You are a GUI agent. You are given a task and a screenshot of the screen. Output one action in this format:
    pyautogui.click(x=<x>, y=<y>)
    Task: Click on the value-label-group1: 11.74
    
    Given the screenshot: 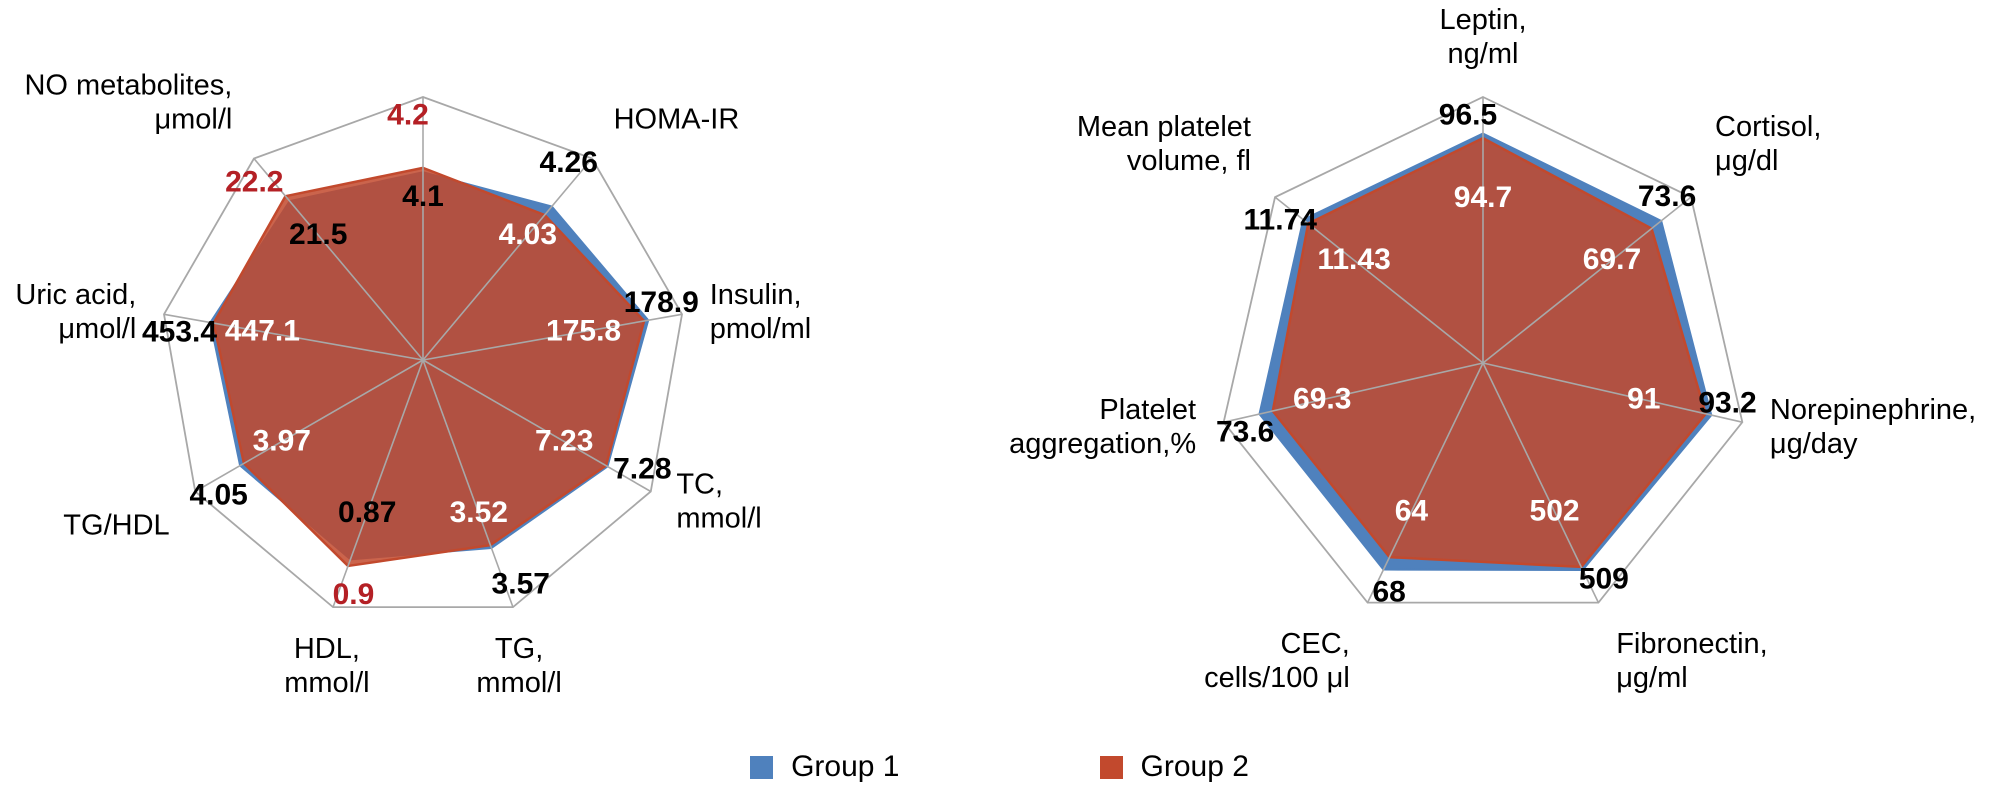 What is the action you would take?
    pyautogui.click(x=1281, y=219)
    